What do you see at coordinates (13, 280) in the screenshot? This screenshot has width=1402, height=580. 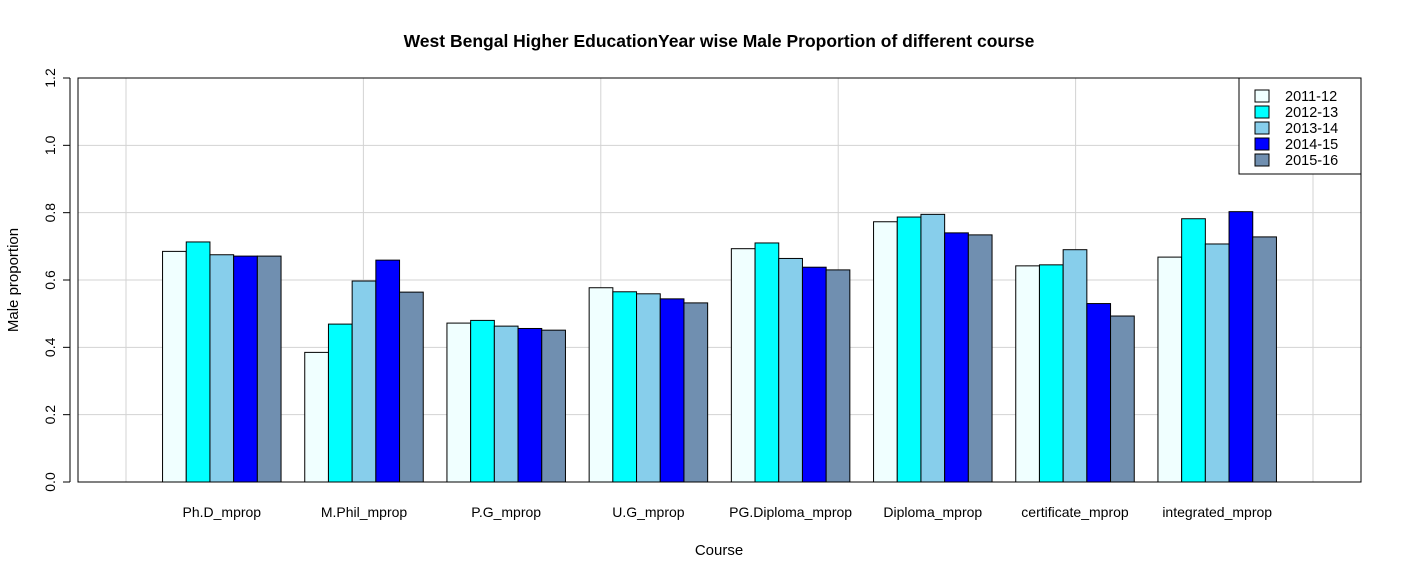 I see `y-axis-label: Male proportion` at bounding box center [13, 280].